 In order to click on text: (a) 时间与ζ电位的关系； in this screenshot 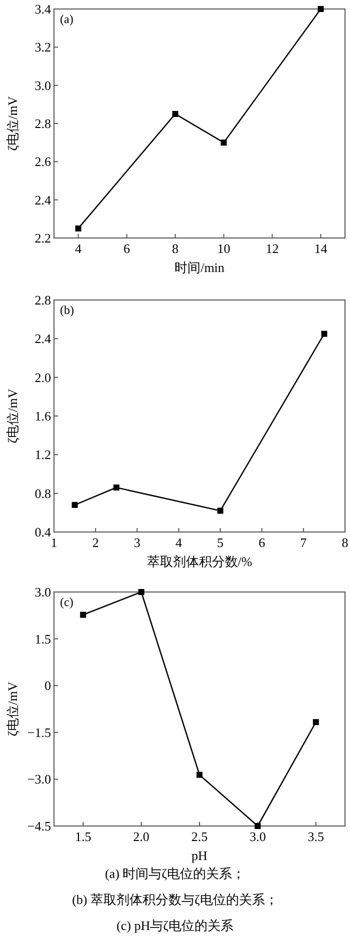, I will do `click(175, 873)`.